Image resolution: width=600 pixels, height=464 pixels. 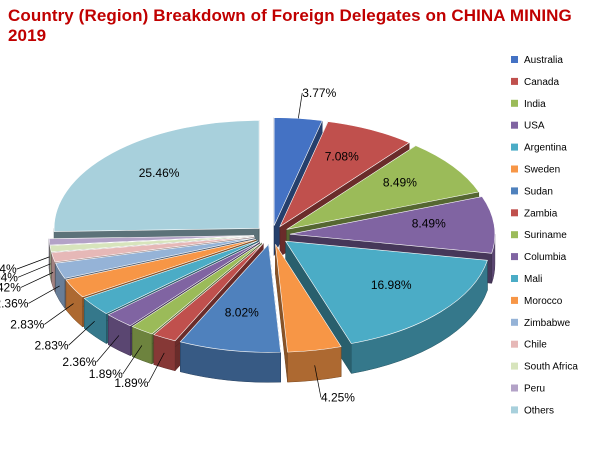 What do you see at coordinates (308, 298) in the screenshot?
I see `slice-sweden` at bounding box center [308, 298].